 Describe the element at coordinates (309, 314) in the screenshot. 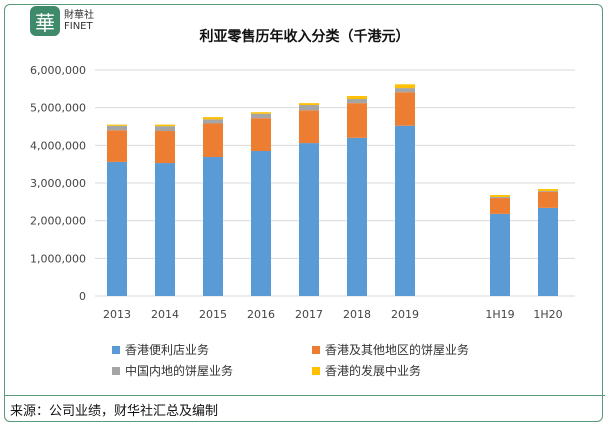

I see `x-tick-label: 2017` at that location.